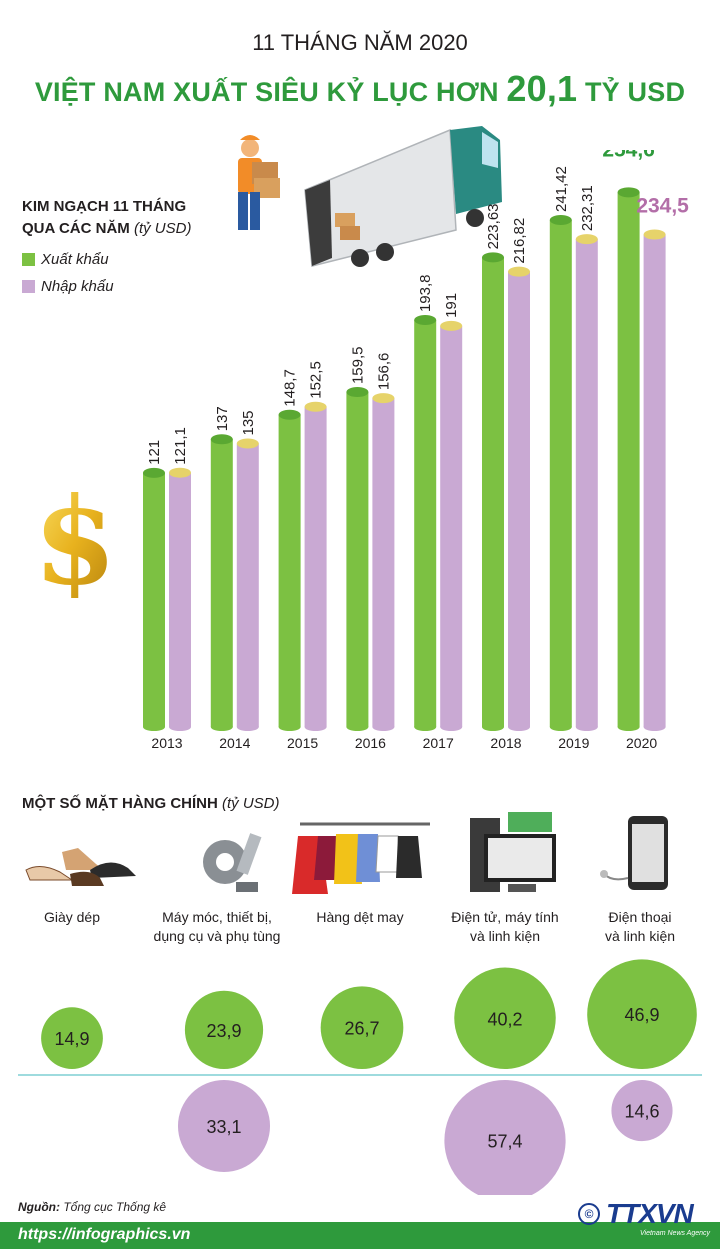  What do you see at coordinates (154, 727) in the screenshot?
I see `bar-base-export-2013` at bounding box center [154, 727].